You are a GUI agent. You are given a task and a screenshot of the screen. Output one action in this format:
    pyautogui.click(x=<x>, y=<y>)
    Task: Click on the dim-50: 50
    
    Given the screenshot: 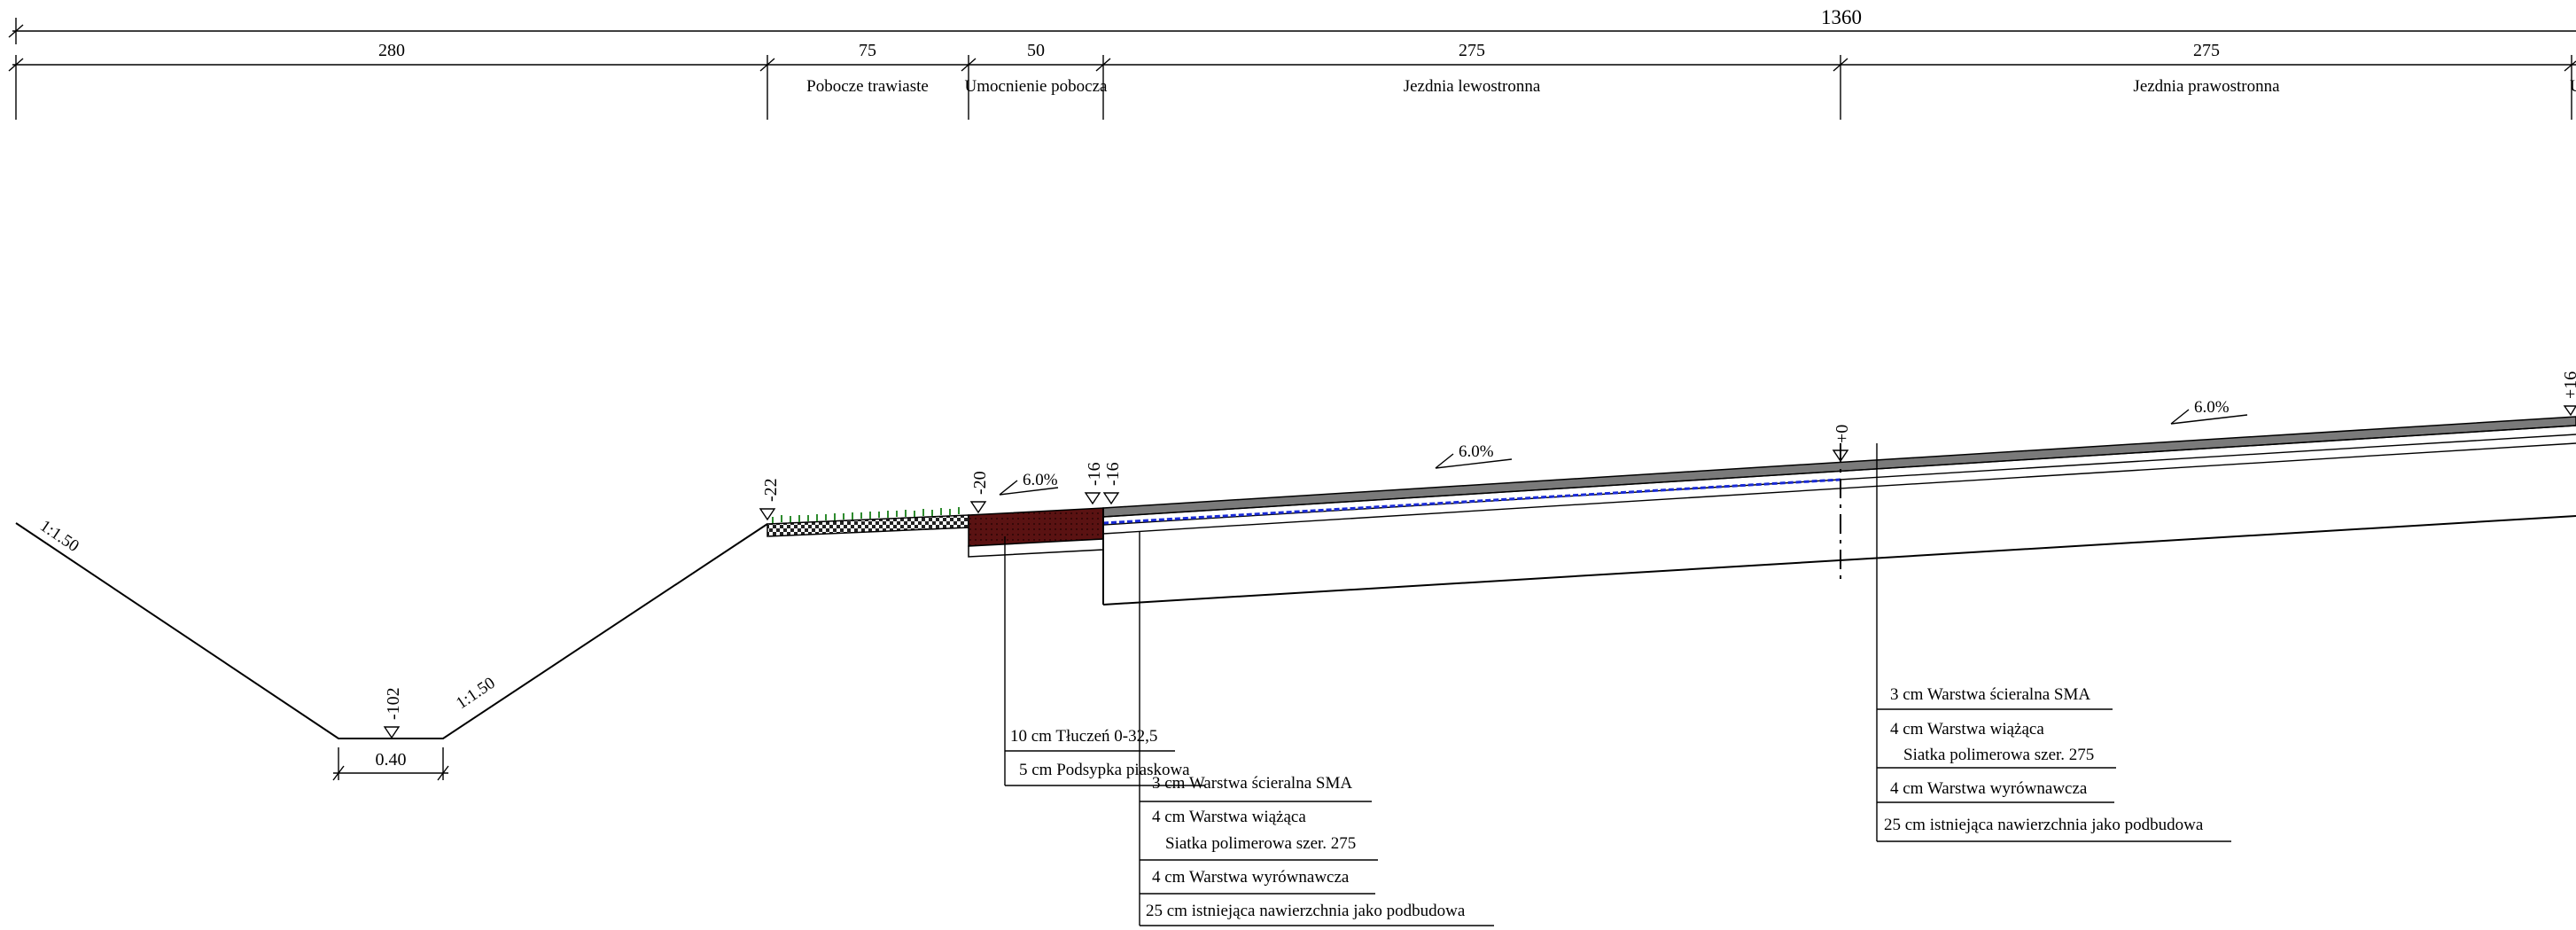 What is the action you would take?
    pyautogui.click(x=1036, y=50)
    